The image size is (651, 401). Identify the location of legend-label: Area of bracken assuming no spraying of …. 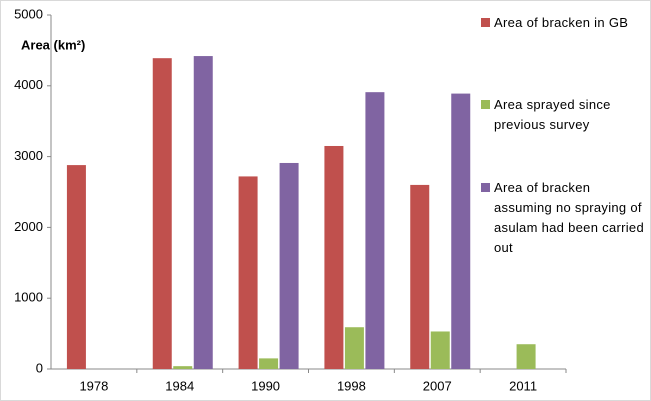
(569, 217).